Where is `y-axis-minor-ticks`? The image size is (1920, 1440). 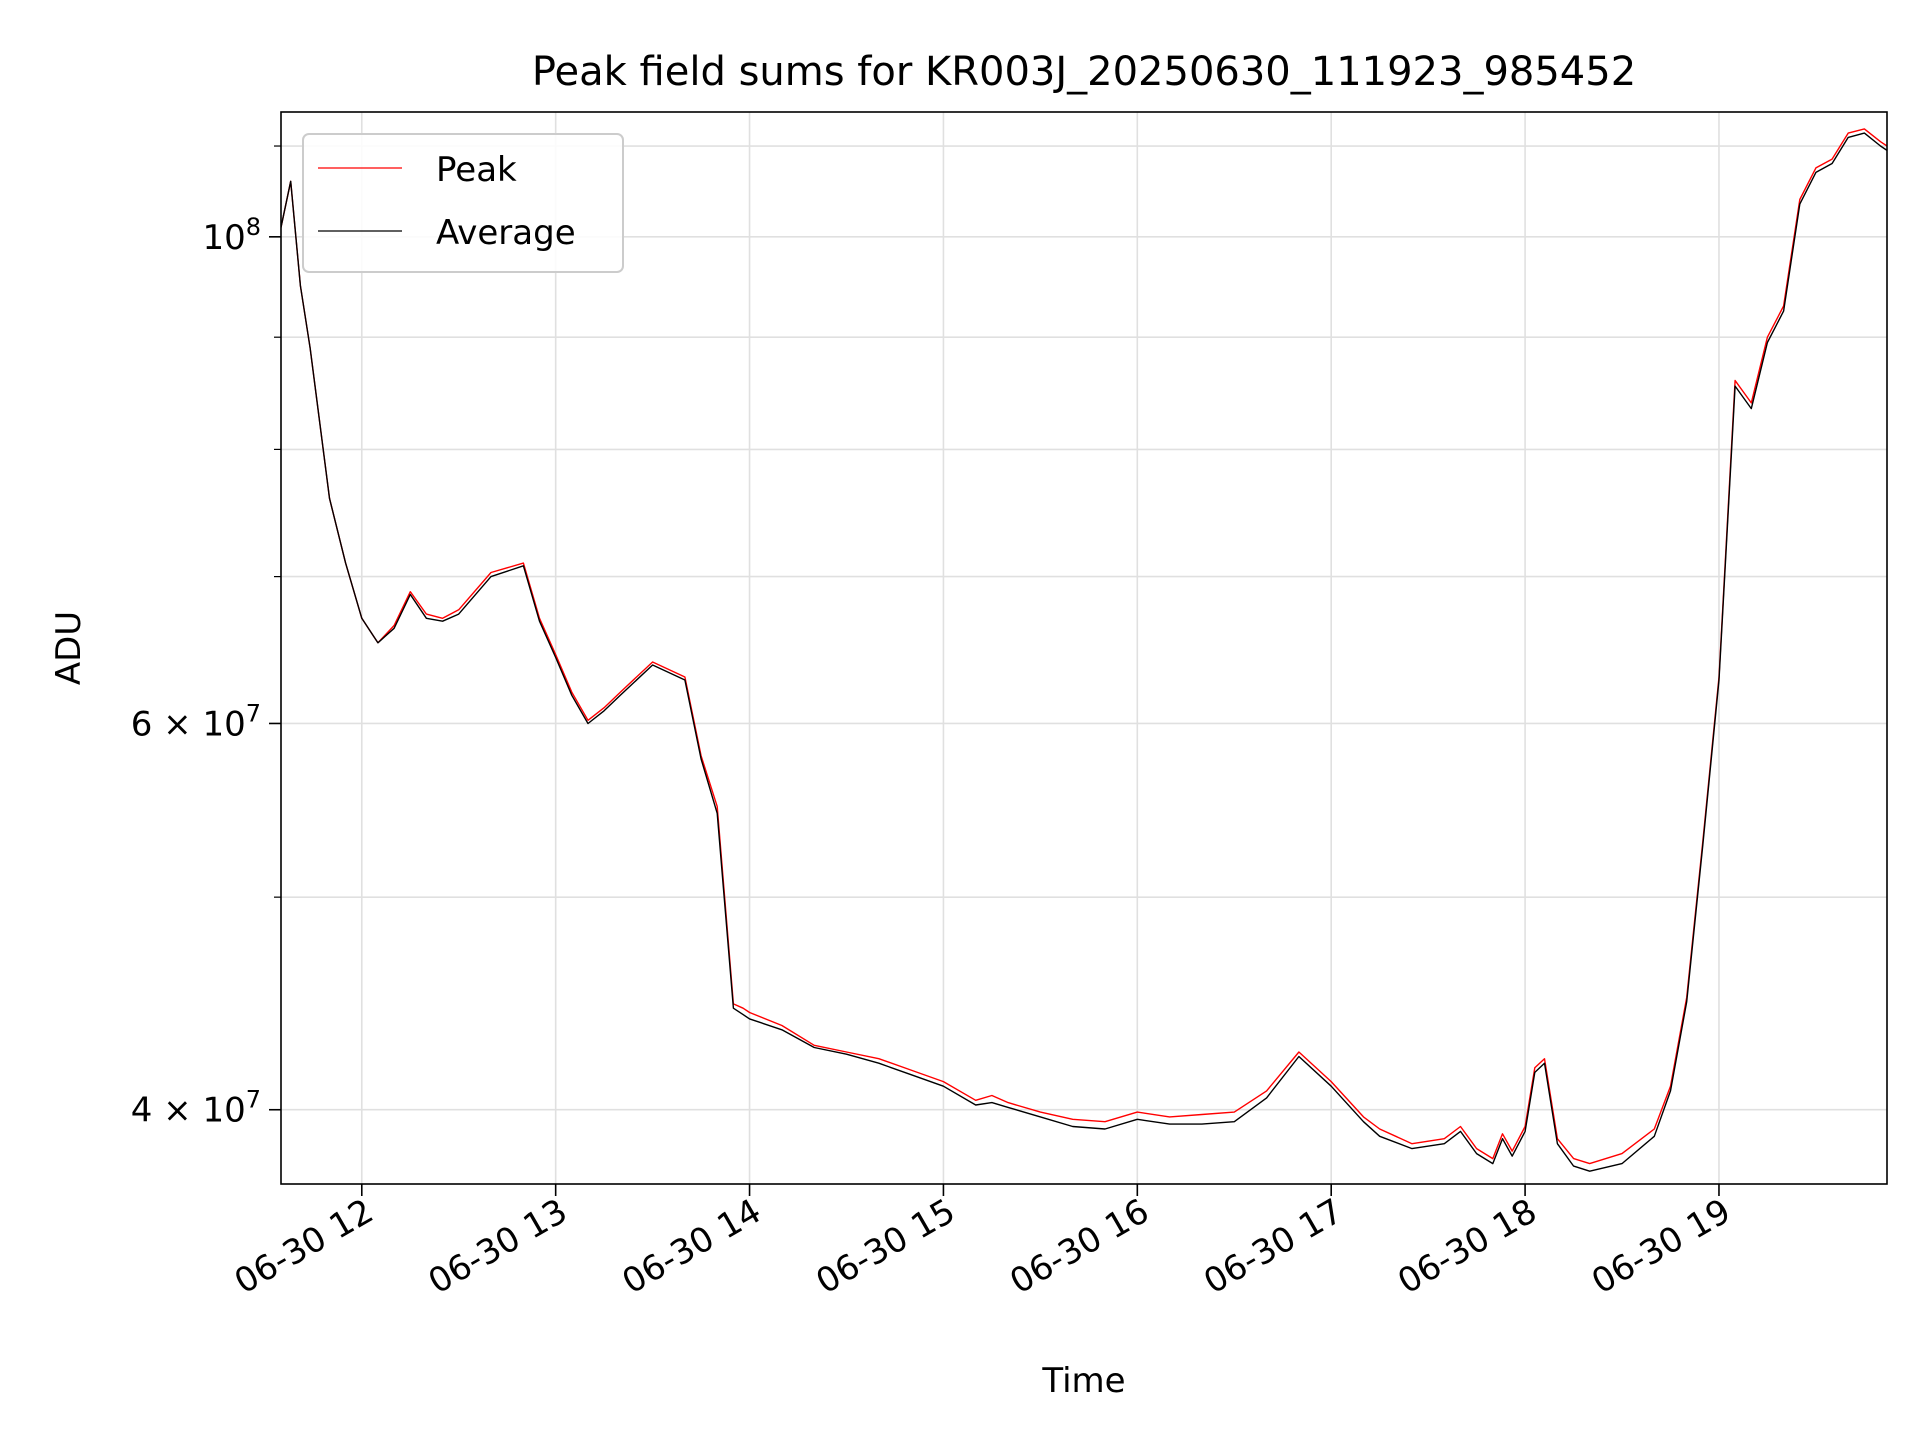
y-axis-minor-ticks is located at coordinates (277, 521).